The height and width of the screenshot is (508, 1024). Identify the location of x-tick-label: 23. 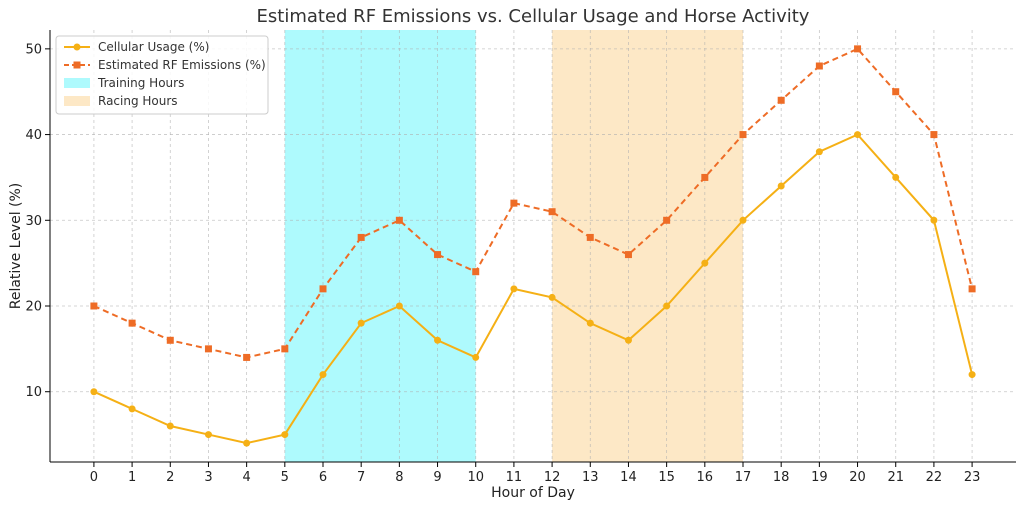
(972, 477).